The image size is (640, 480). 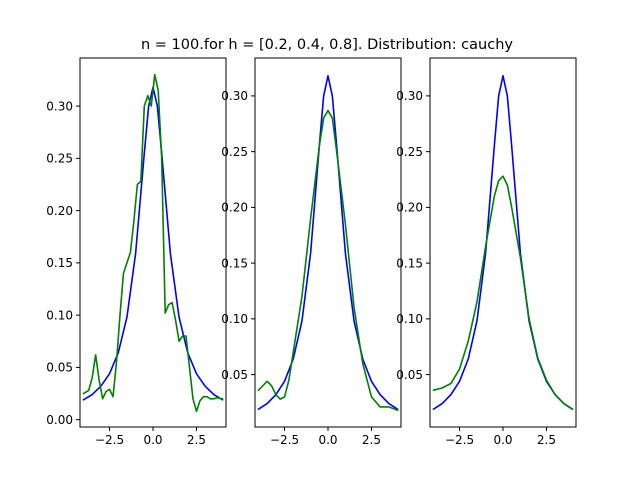 What do you see at coordinates (59, 420) in the screenshot?
I see `y-tick-label: 0.00` at bounding box center [59, 420].